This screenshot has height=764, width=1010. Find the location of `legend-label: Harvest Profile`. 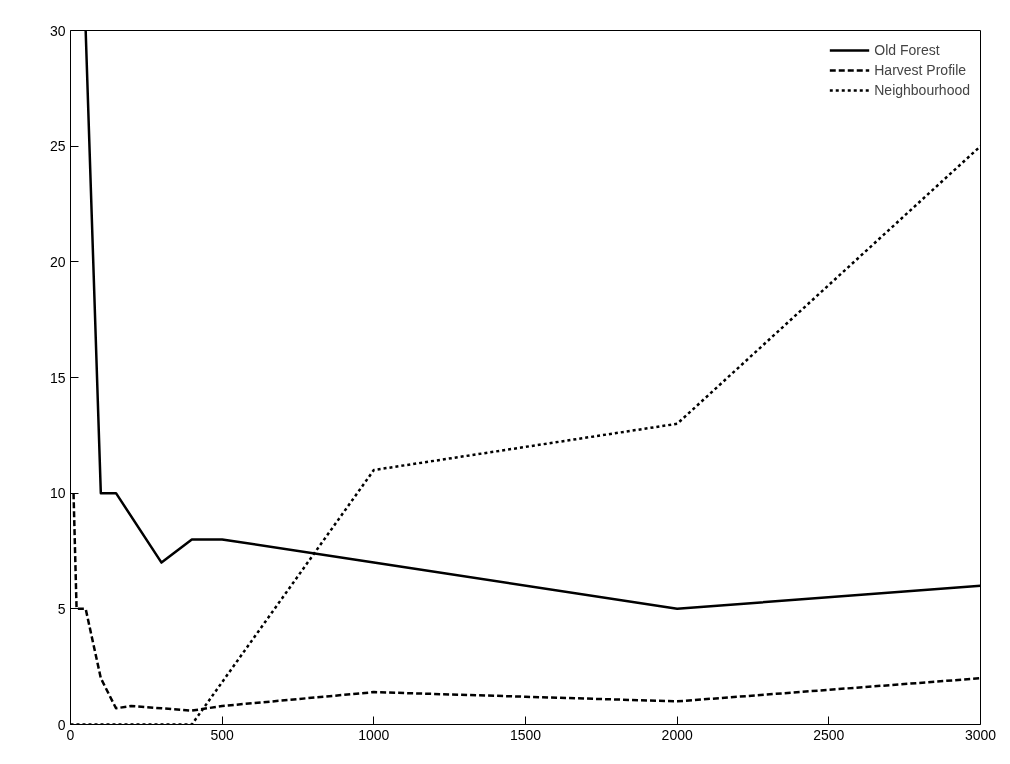

legend-label: Harvest Profile is located at coordinates (920, 70).